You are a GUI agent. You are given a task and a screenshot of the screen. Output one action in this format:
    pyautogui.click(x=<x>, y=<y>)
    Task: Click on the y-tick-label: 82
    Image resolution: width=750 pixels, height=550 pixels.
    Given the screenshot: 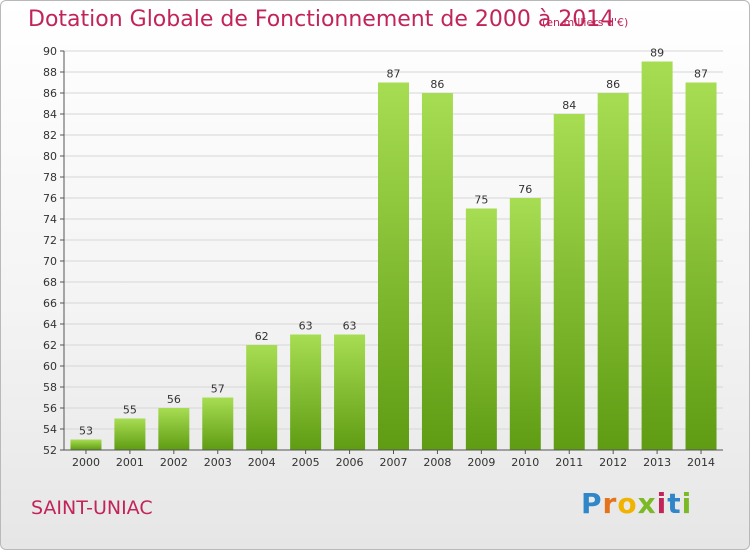 What is the action you would take?
    pyautogui.click(x=50, y=135)
    